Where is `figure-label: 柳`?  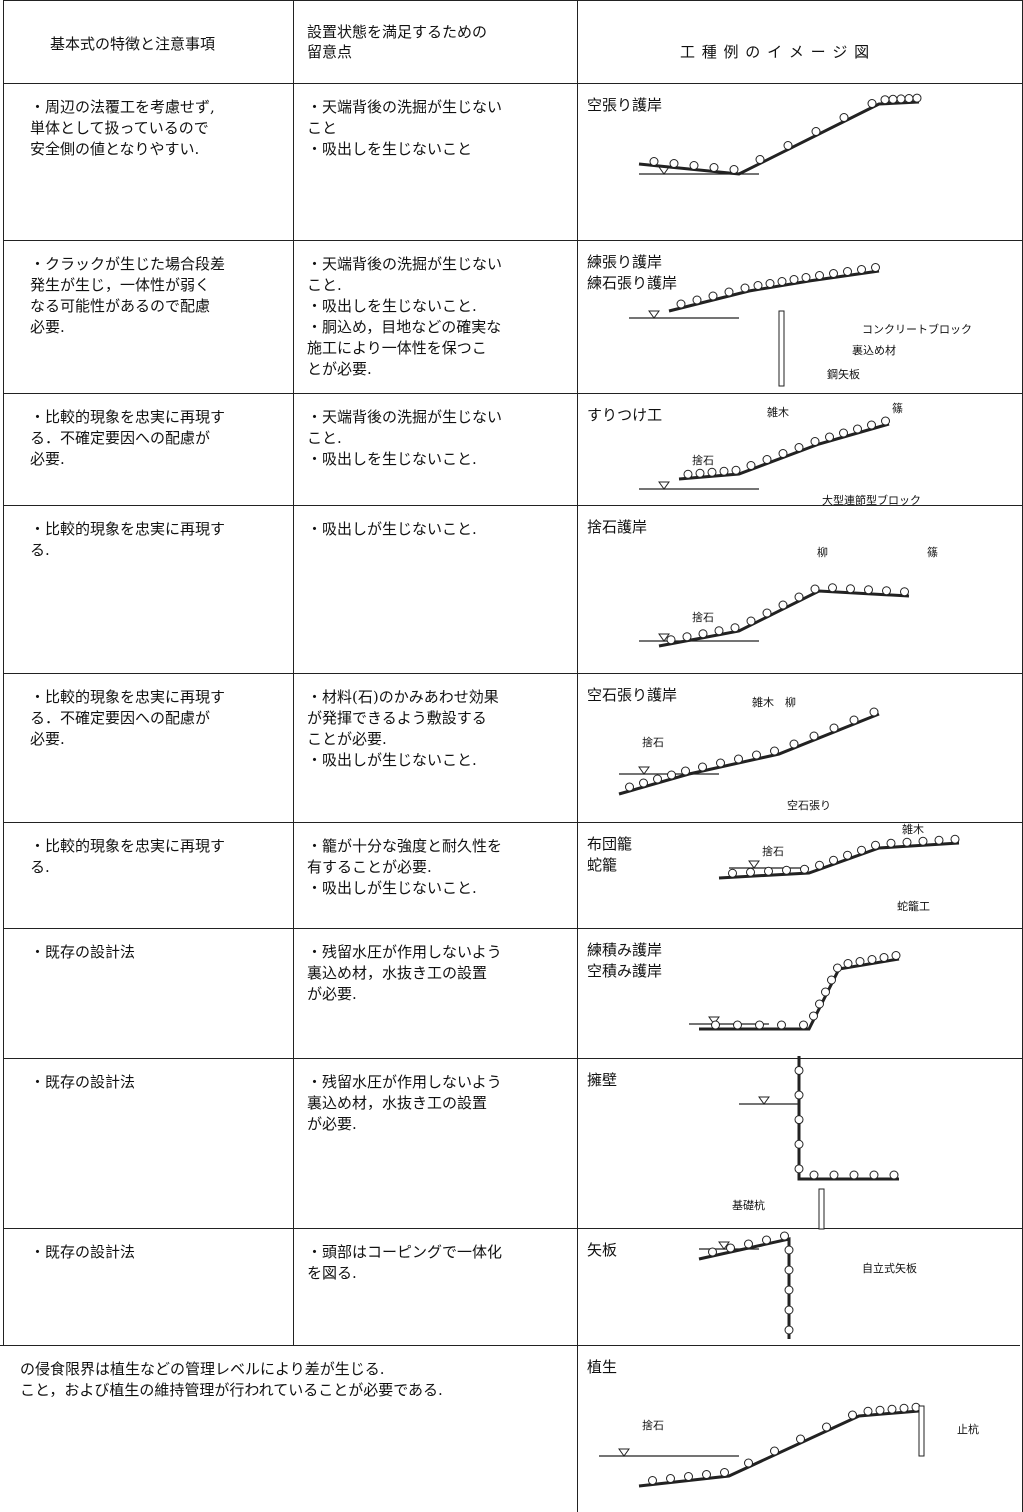 figure-label: 柳 is located at coordinates (822, 552).